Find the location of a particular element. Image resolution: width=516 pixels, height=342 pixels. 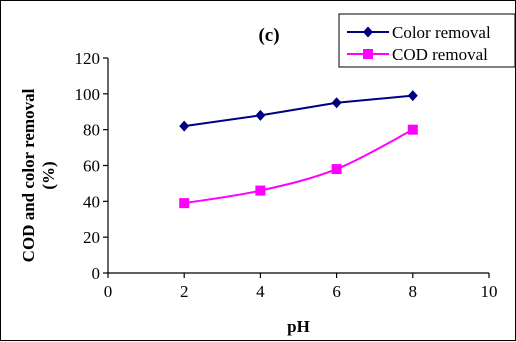

y-tick-label: 120 is located at coordinates (88, 58).